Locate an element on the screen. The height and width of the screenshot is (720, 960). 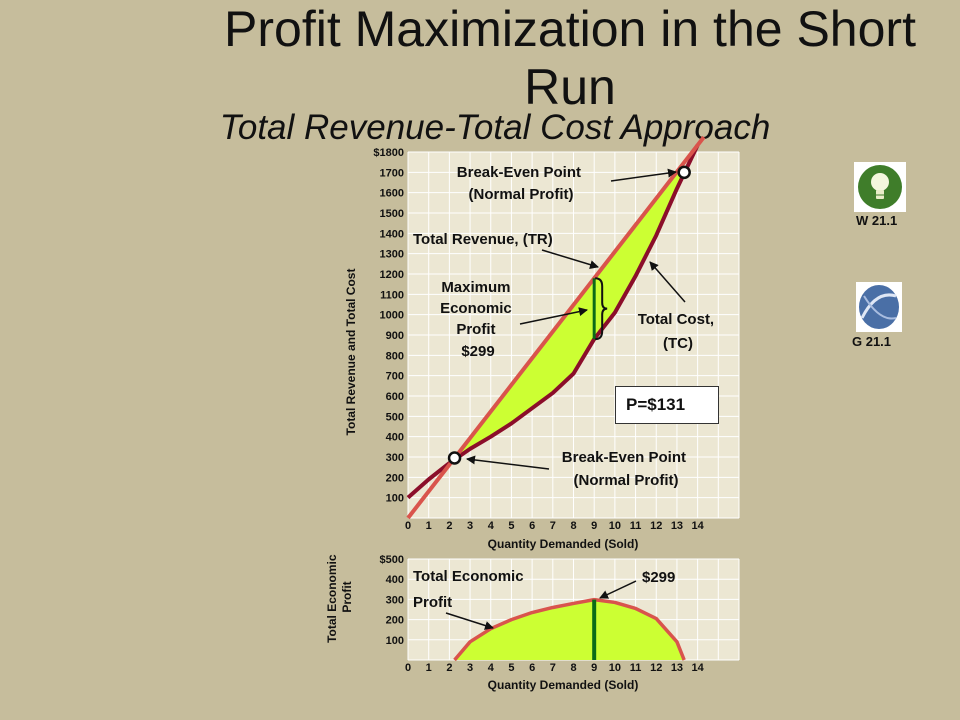
g-21-1-label: G 21.1 is located at coordinates (872, 341).